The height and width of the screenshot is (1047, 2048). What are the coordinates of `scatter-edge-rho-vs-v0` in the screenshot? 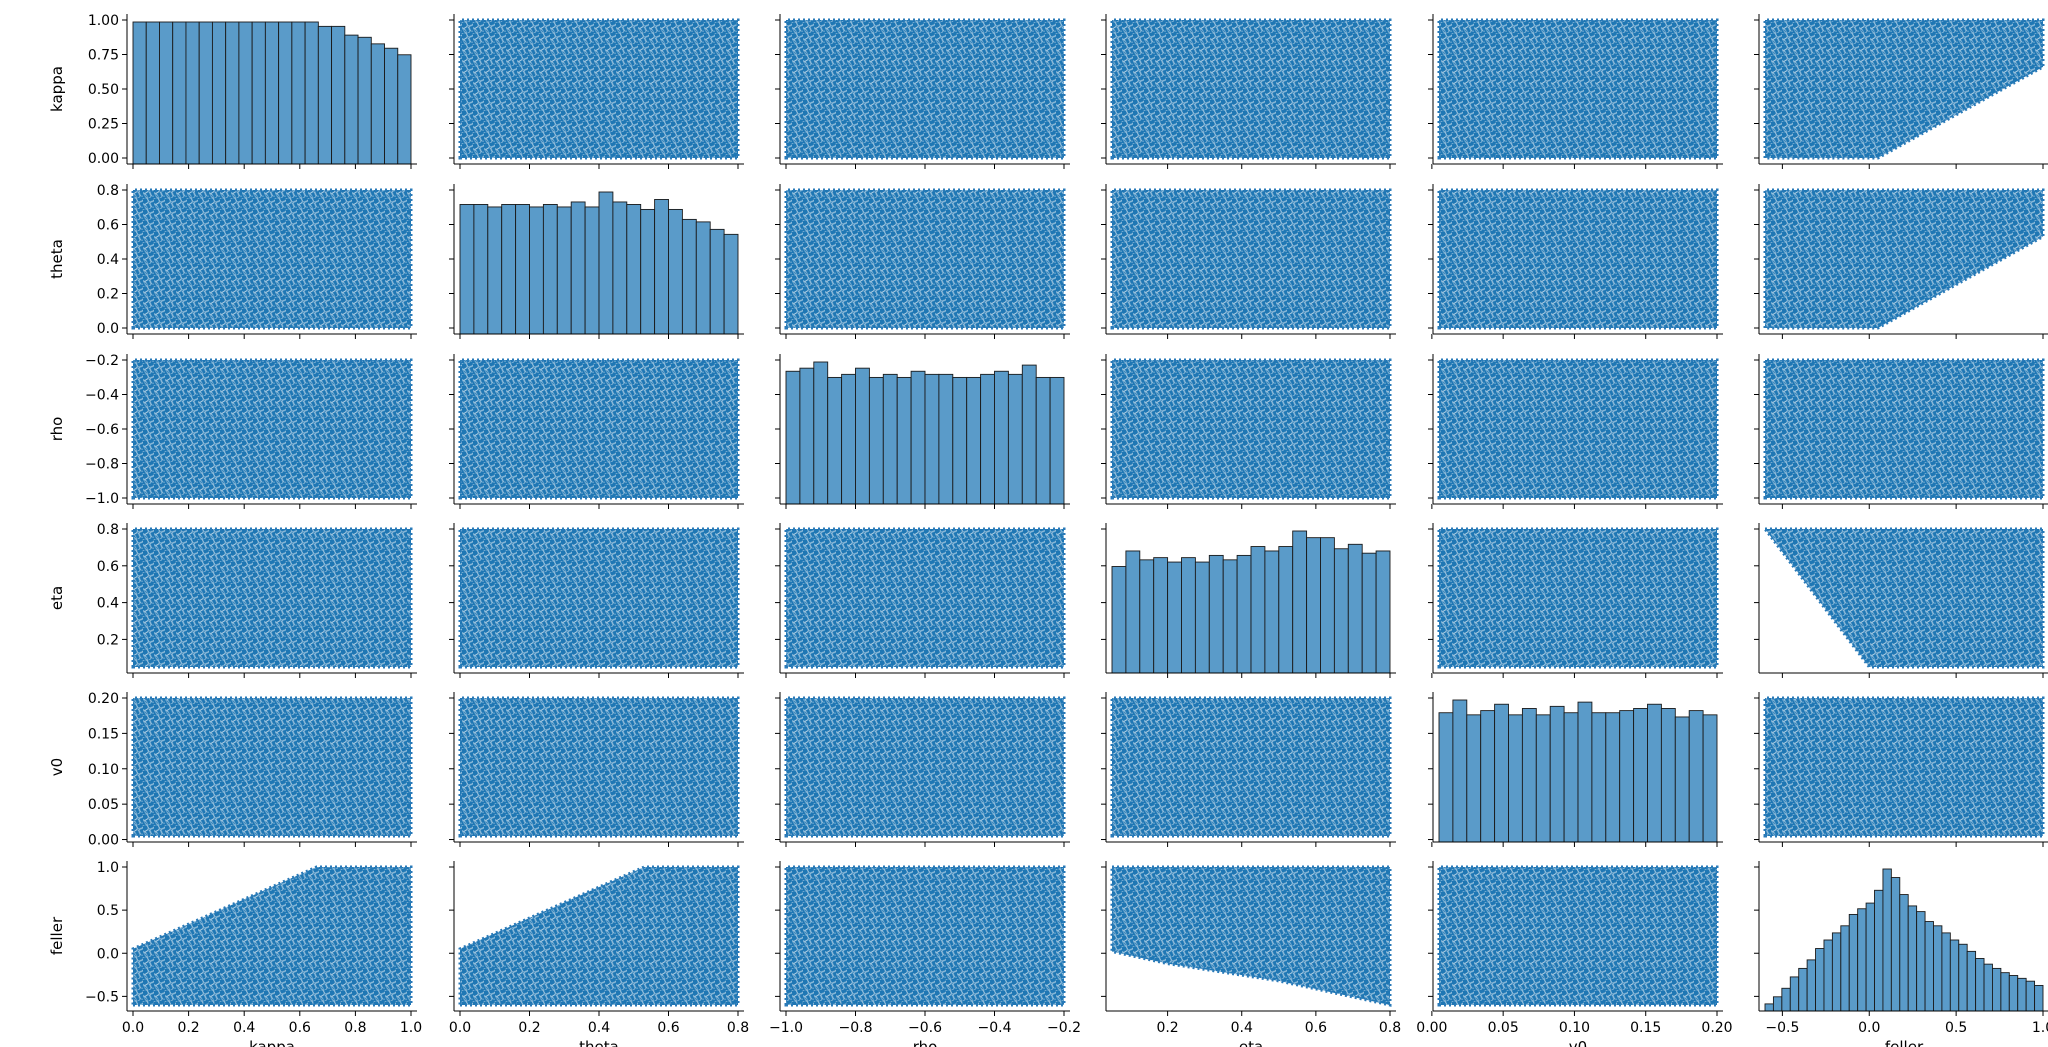 It's located at (1578, 429).